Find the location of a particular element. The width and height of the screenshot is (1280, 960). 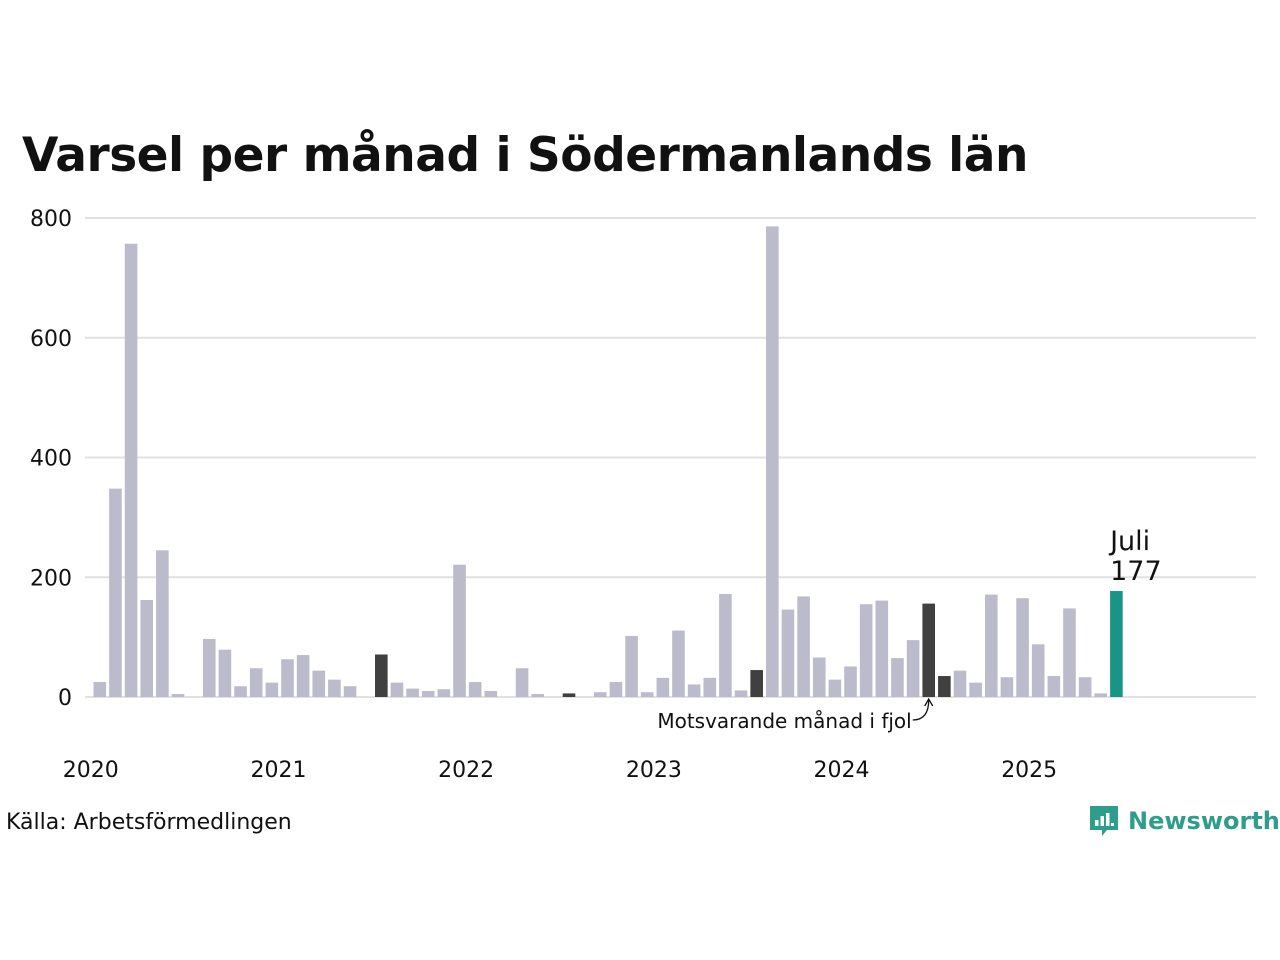

y-tick-label: 400 is located at coordinates (51, 459).